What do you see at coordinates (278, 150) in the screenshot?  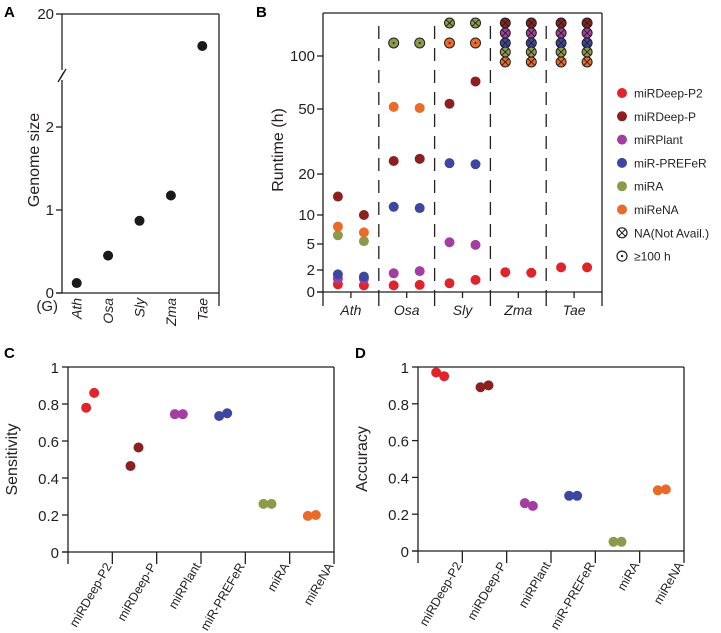 I see `y-axis-title: Runtime (h)` at bounding box center [278, 150].